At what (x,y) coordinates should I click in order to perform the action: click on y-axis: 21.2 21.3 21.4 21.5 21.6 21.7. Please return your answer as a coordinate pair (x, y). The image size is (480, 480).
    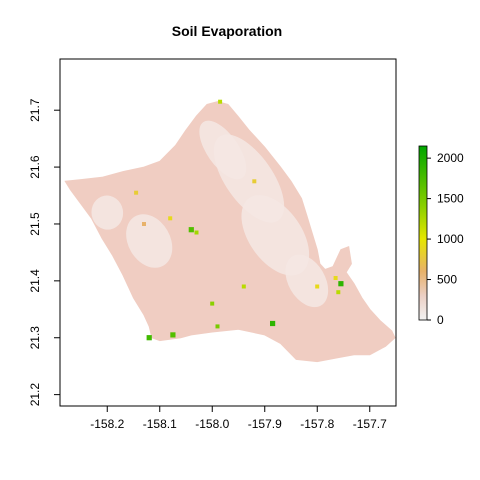
    Looking at the image, I should click on (44, 252).